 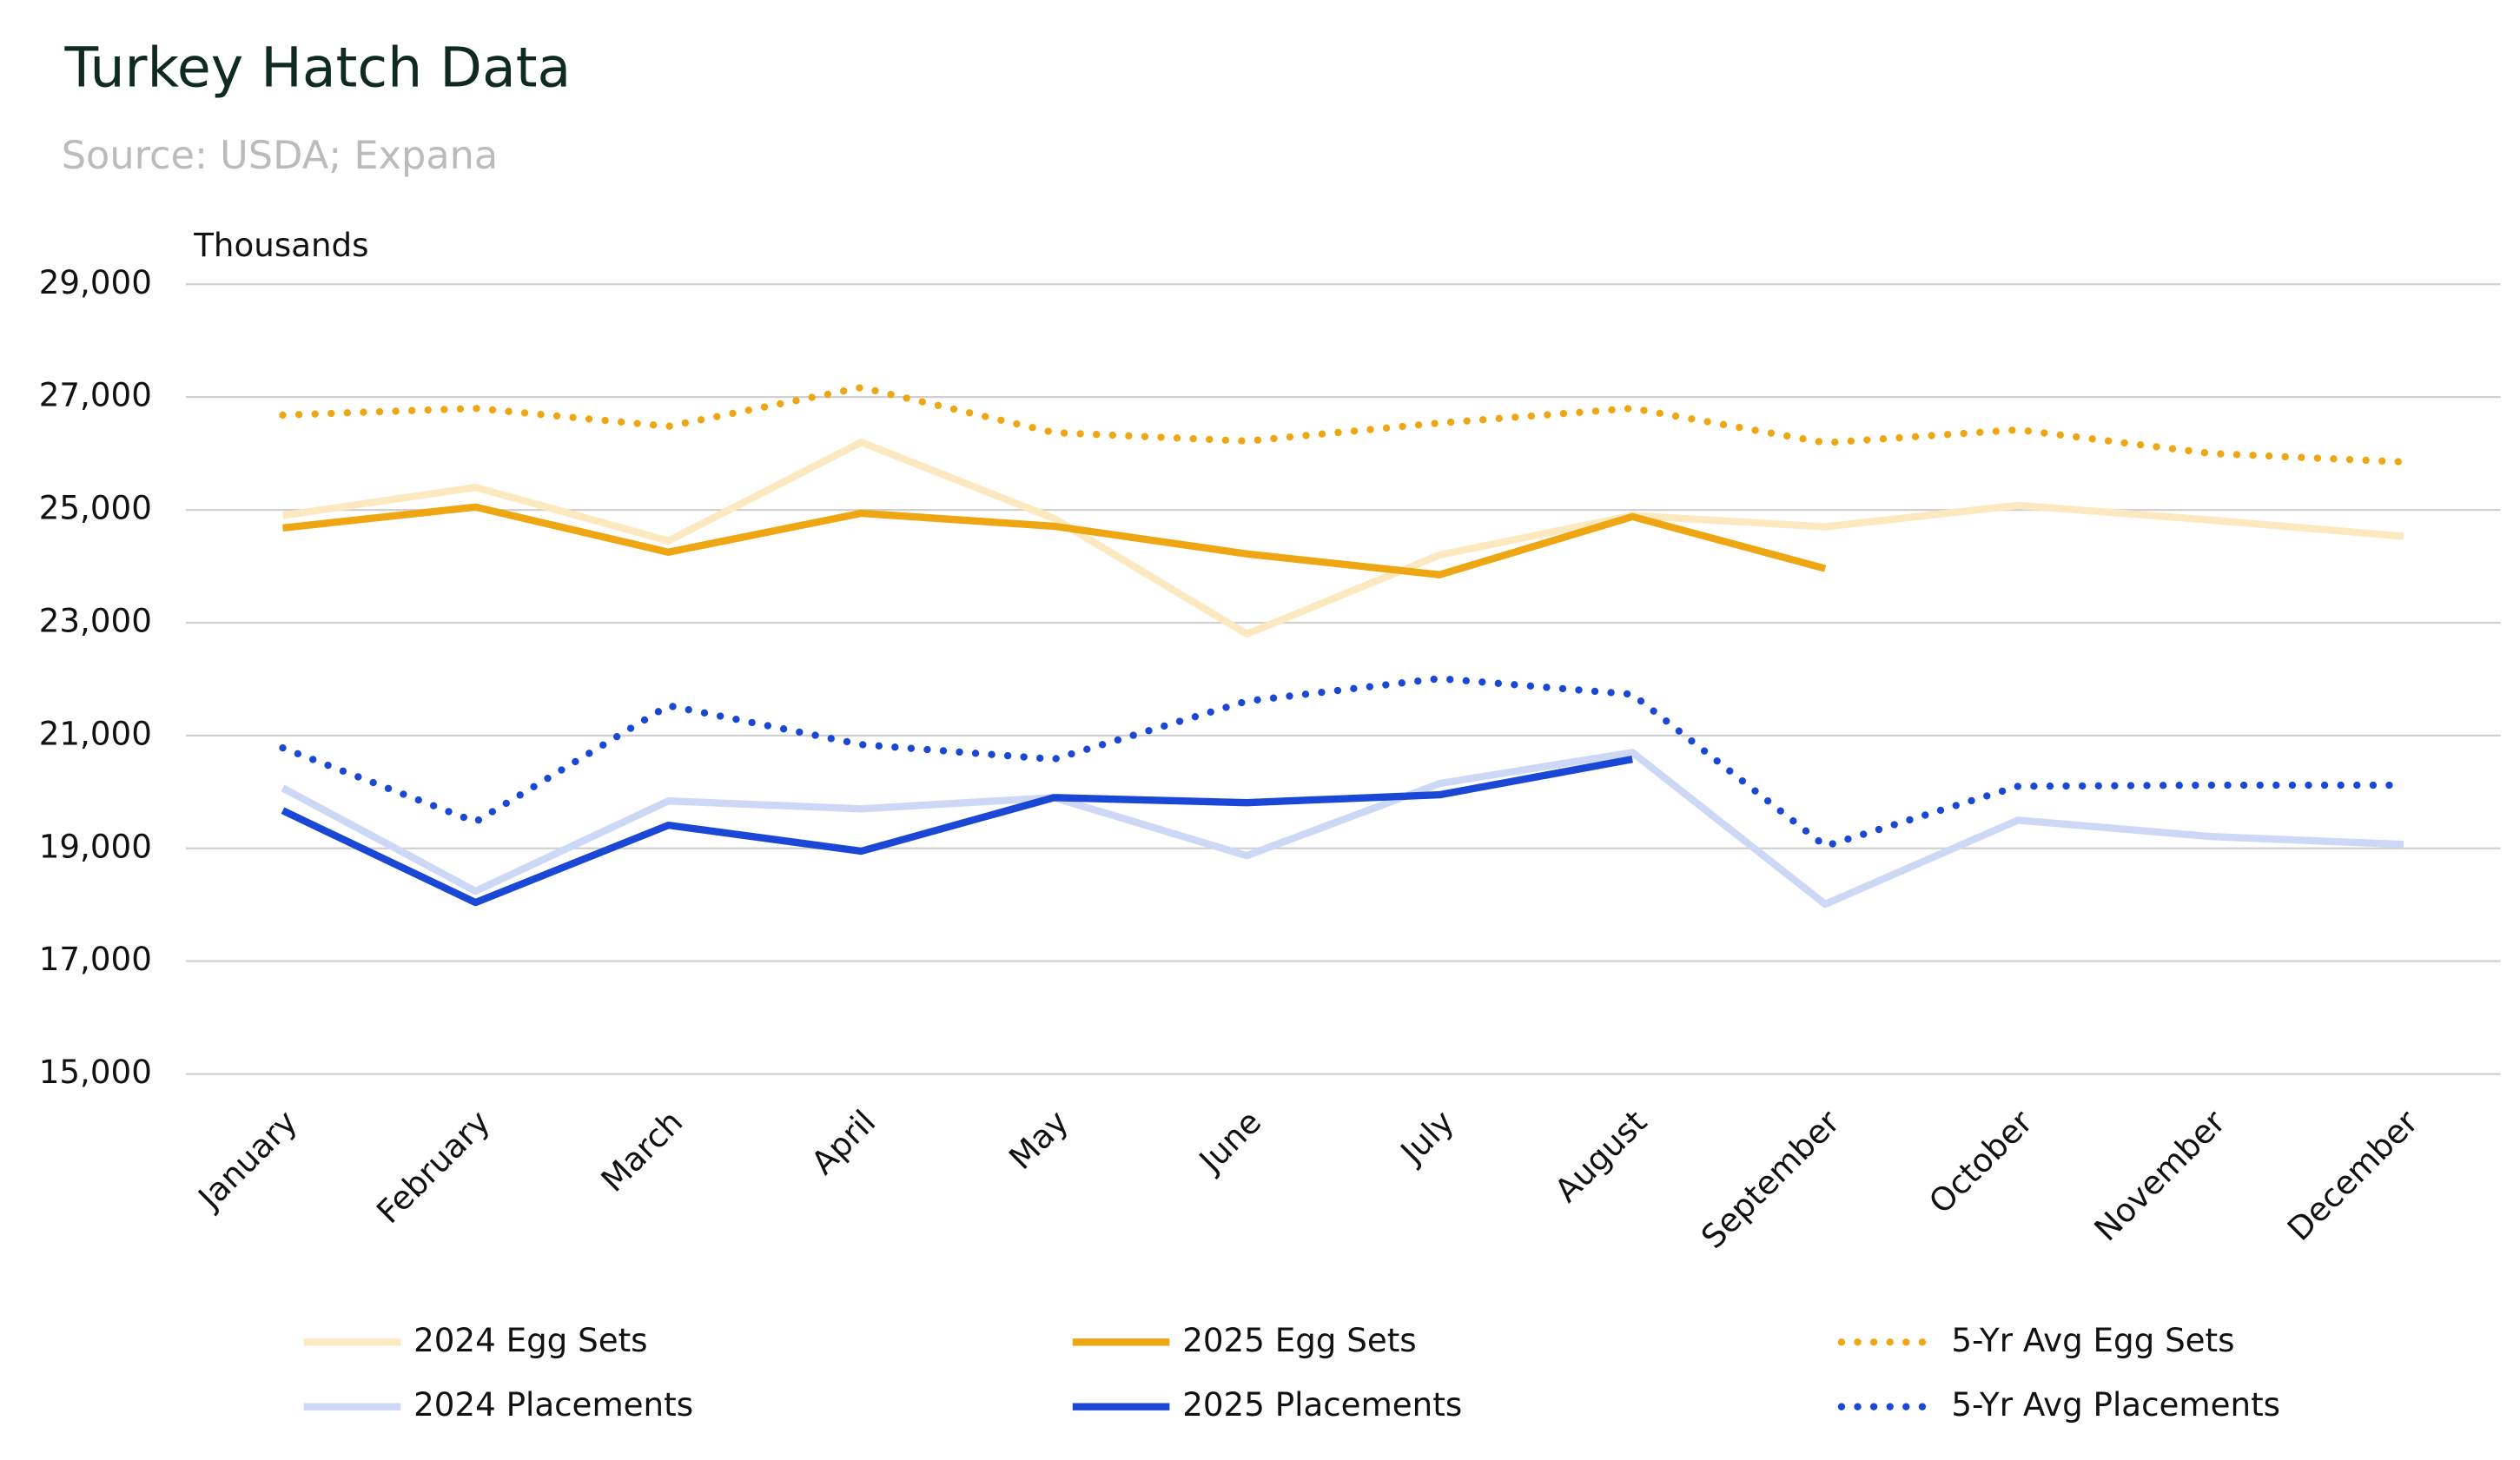 I want to click on y-tick-label: 21,000, so click(x=95, y=733).